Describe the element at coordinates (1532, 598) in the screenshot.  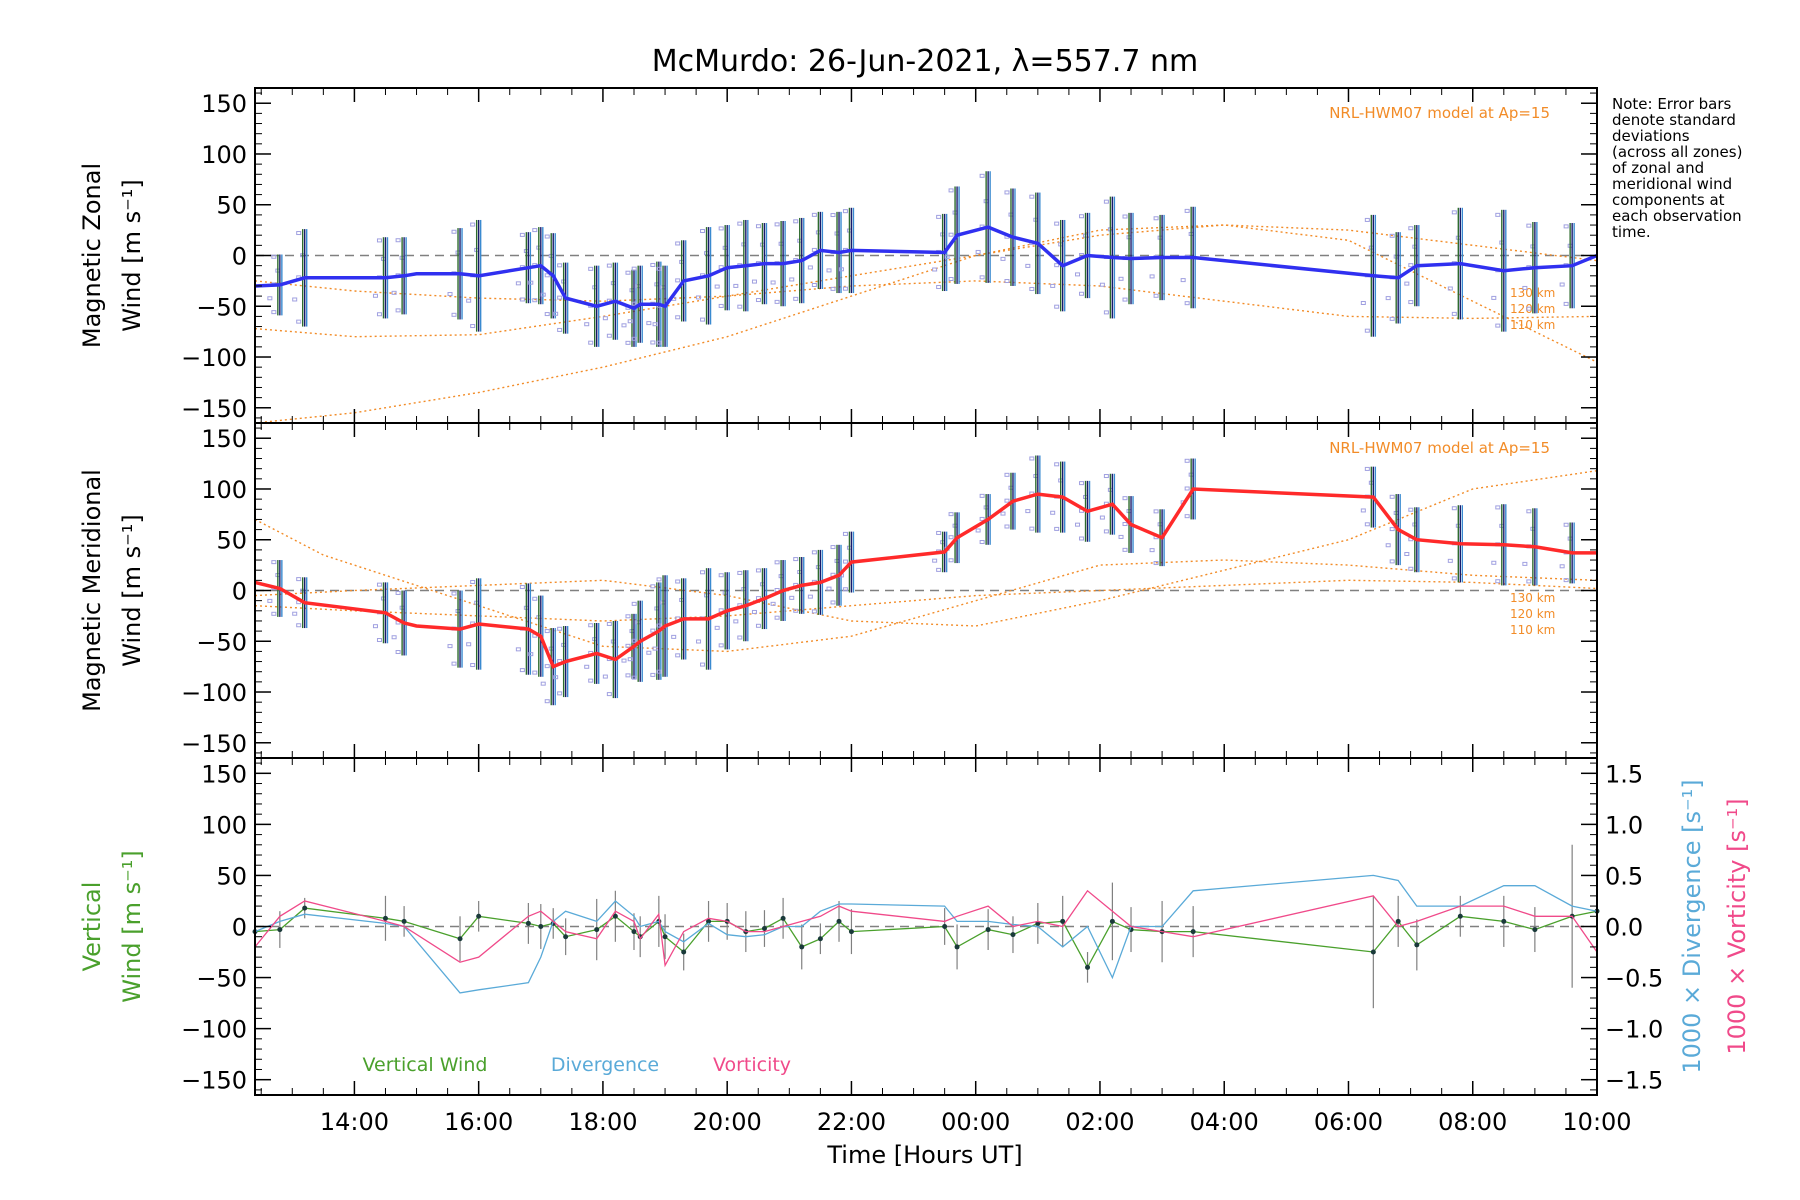
I see `model-altitude-label: 130 km` at that location.